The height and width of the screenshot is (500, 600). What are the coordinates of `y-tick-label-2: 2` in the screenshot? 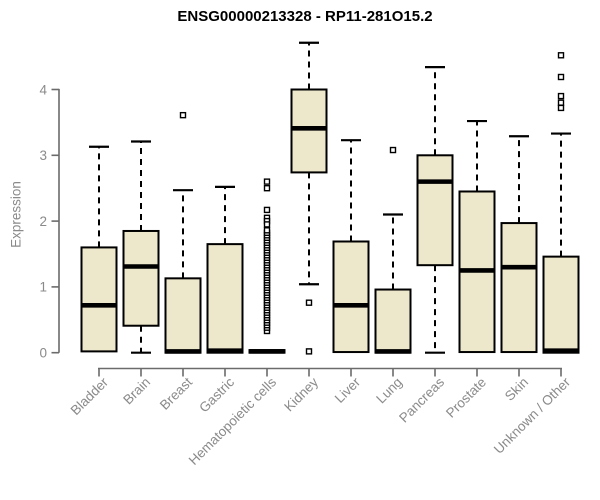 It's located at (43, 221).